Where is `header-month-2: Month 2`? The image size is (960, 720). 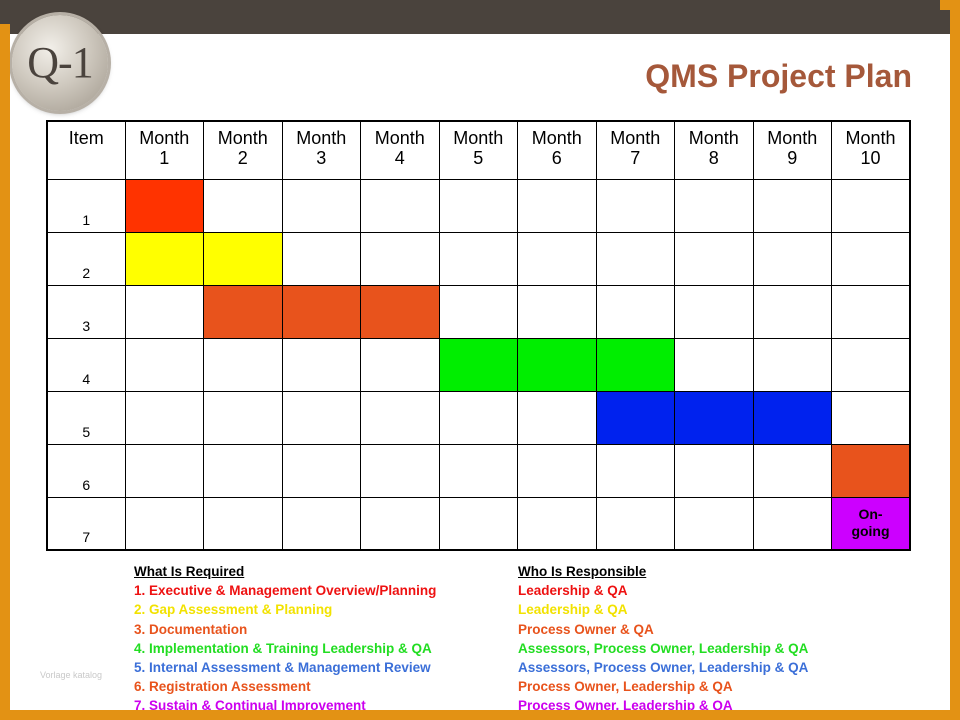
header-month-2: Month 2 is located at coordinates (243, 150).